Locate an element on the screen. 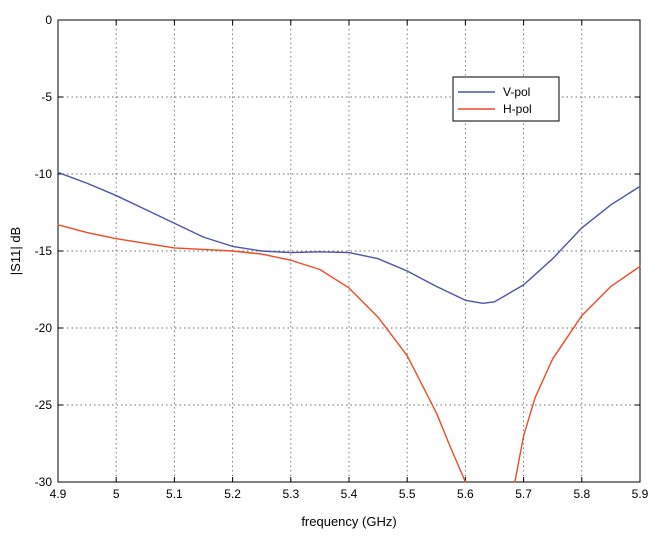 The image size is (660, 542). x-tick-label: 5.3 is located at coordinates (290, 494).